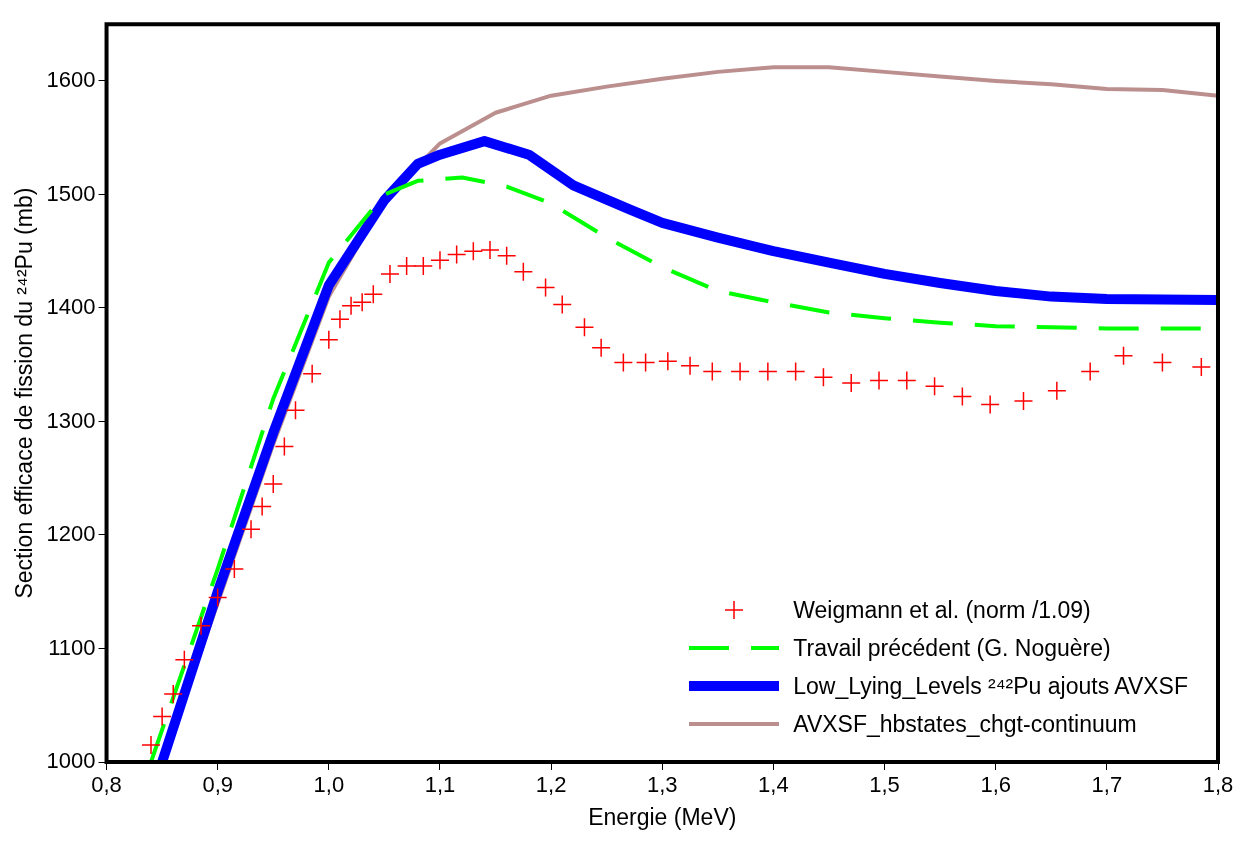  Describe the element at coordinates (996, 785) in the screenshot. I see `x-tick-label: 1,6` at that location.